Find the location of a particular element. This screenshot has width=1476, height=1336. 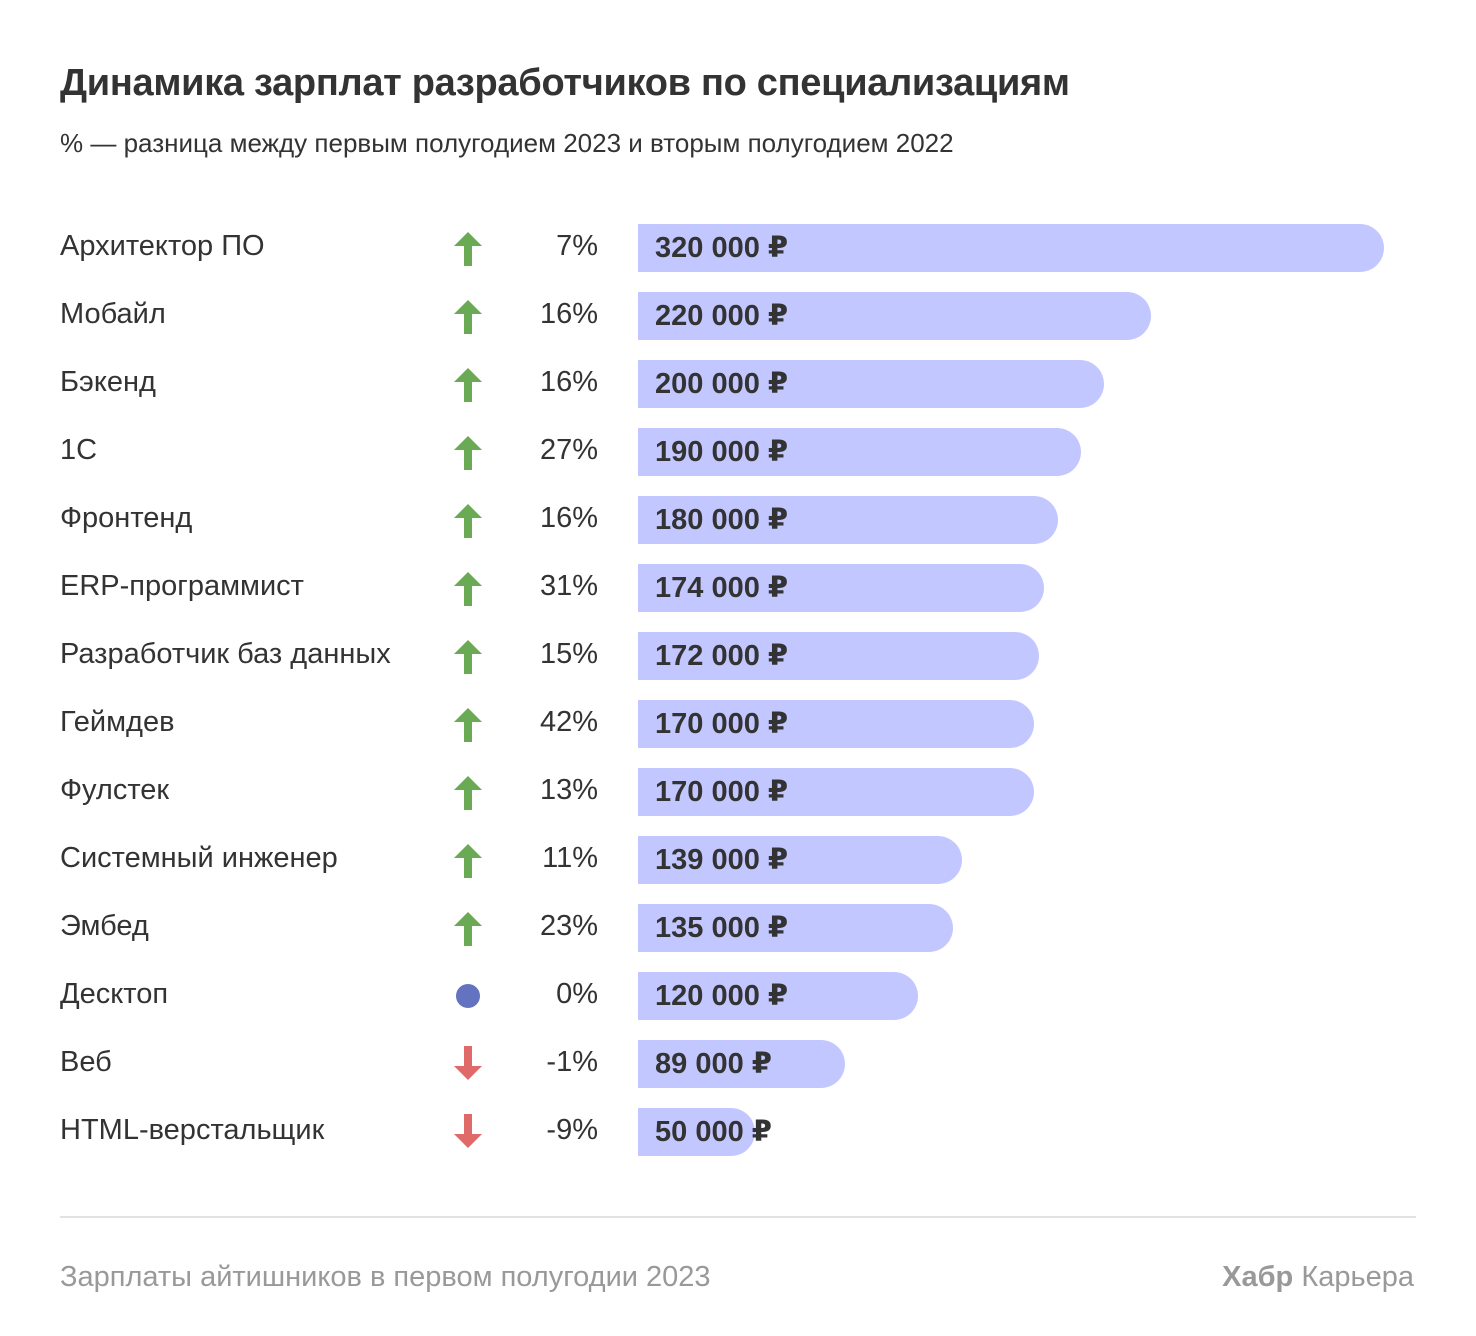

bar-row: Архитектор ПО 7% 320 000 ₽ is located at coordinates (738, 248).